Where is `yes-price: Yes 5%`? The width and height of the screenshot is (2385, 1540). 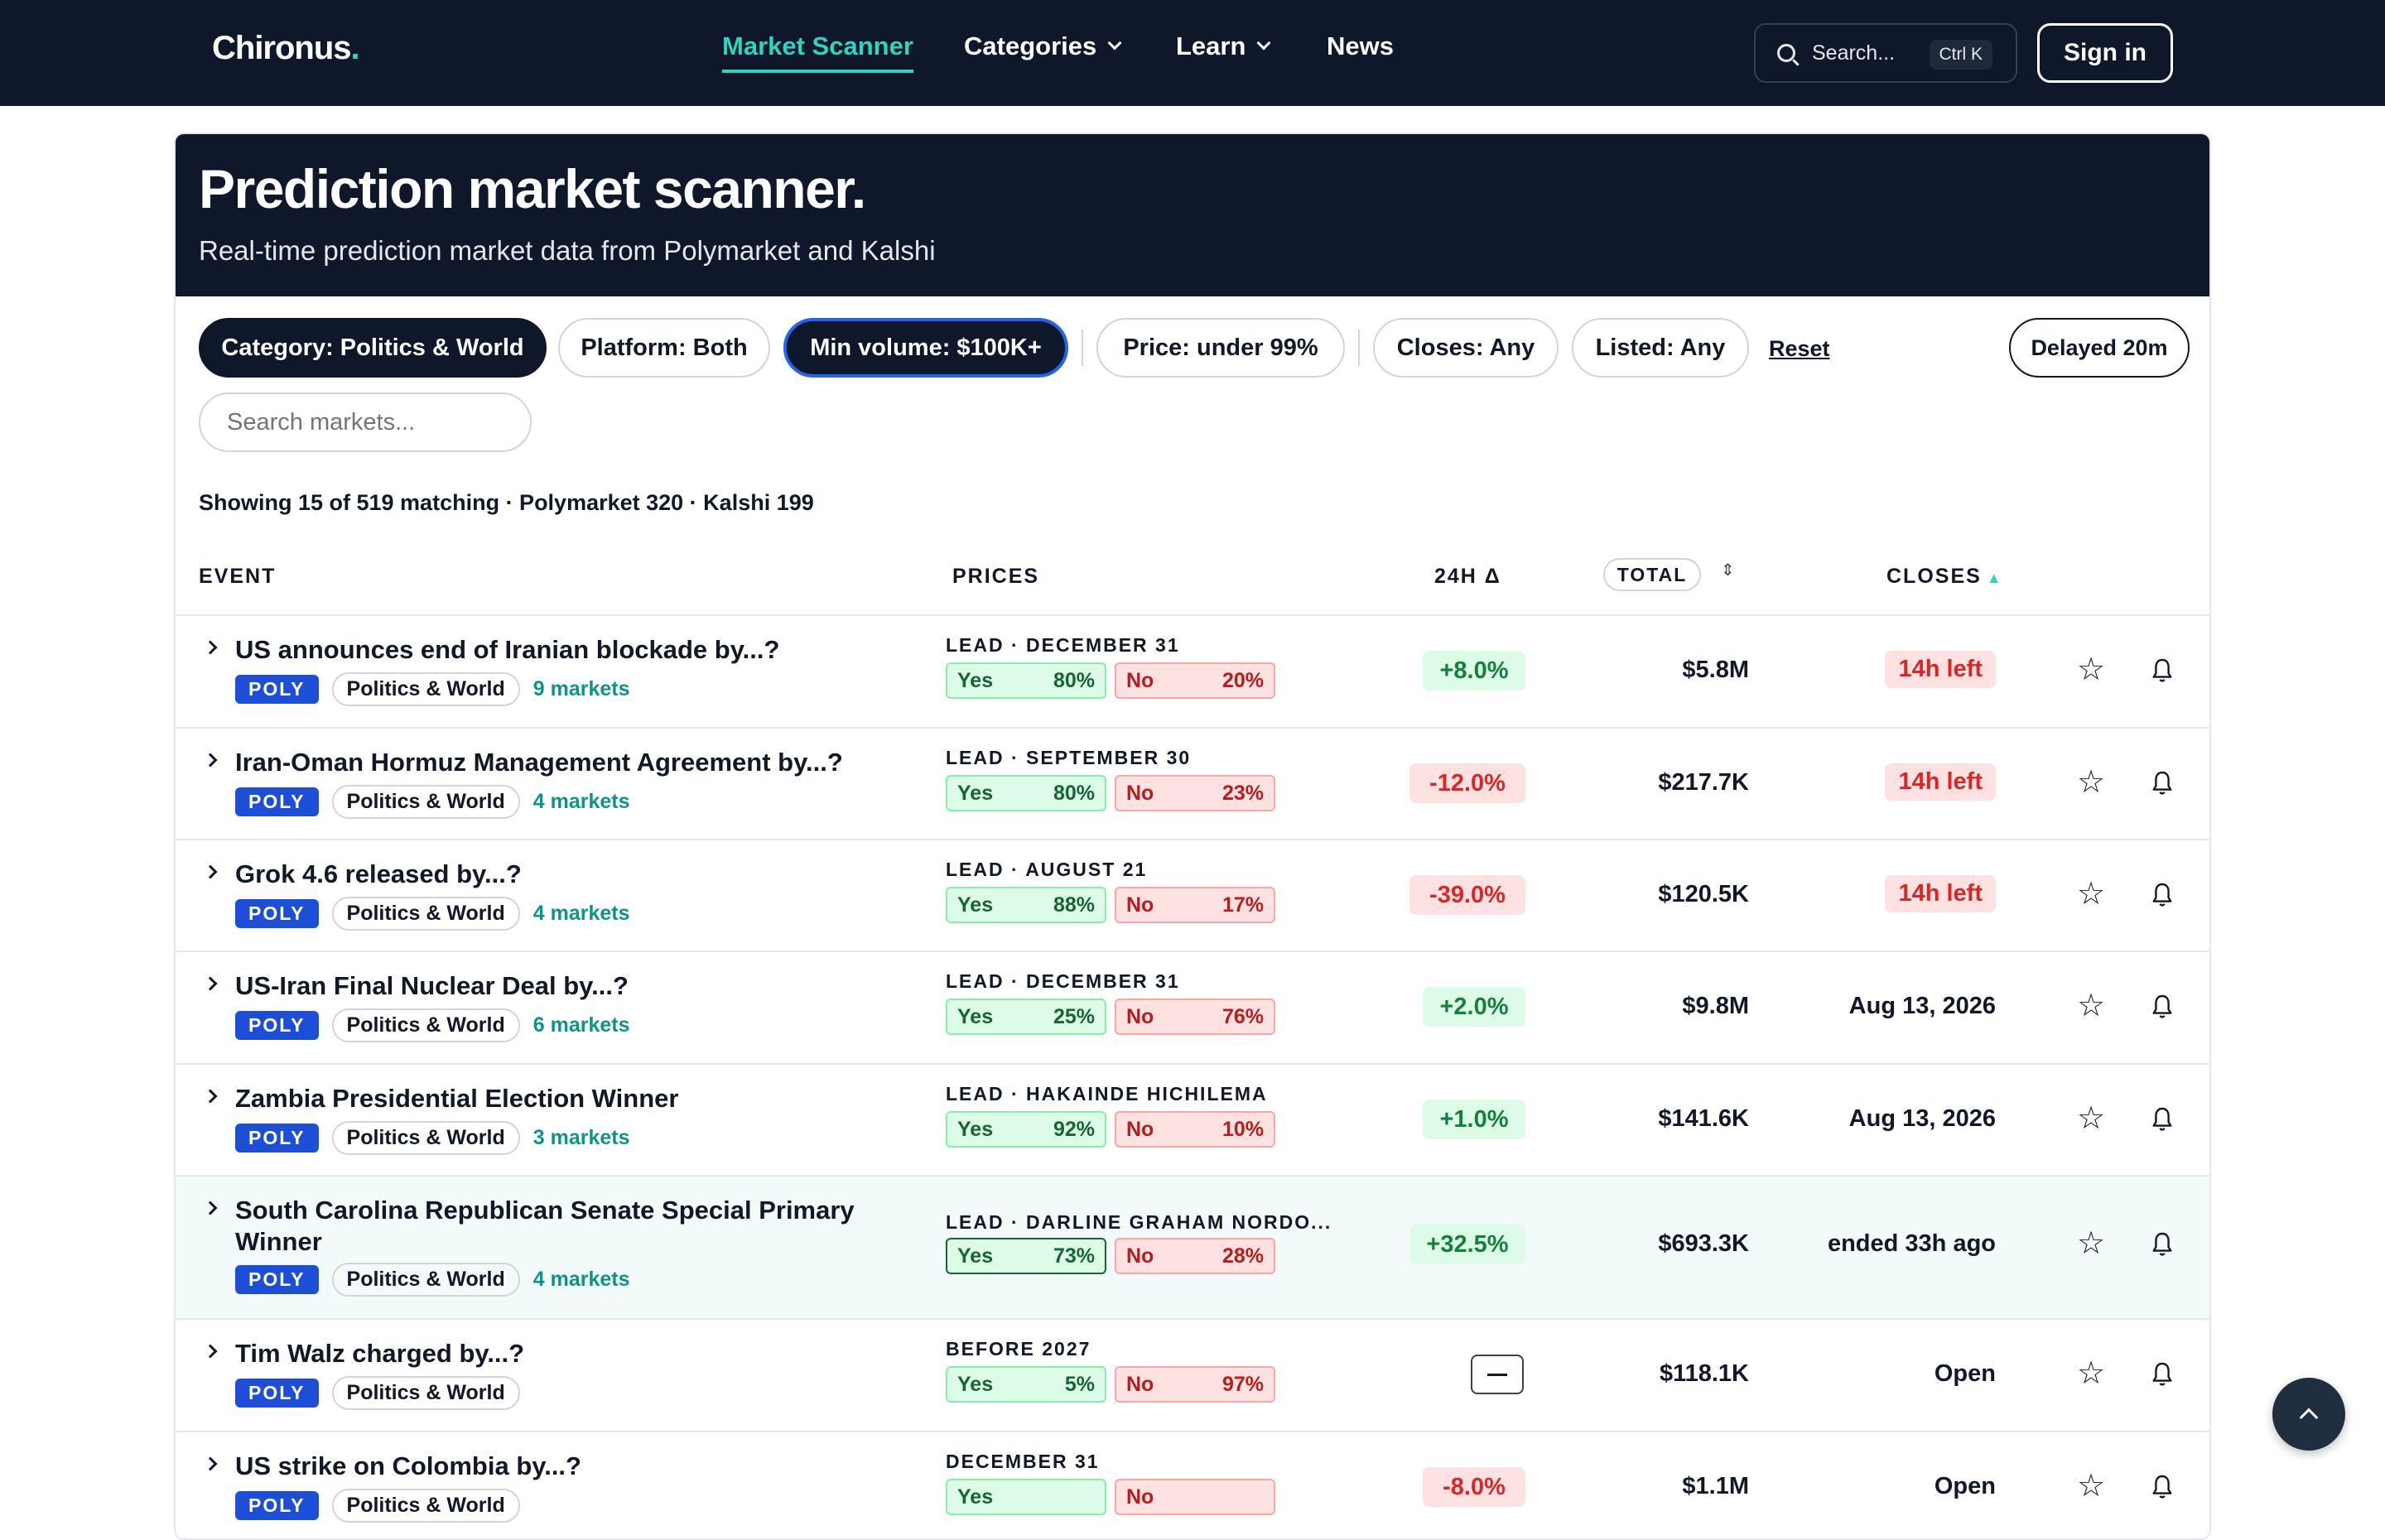 yes-price: Yes 5% is located at coordinates (1026, 1385).